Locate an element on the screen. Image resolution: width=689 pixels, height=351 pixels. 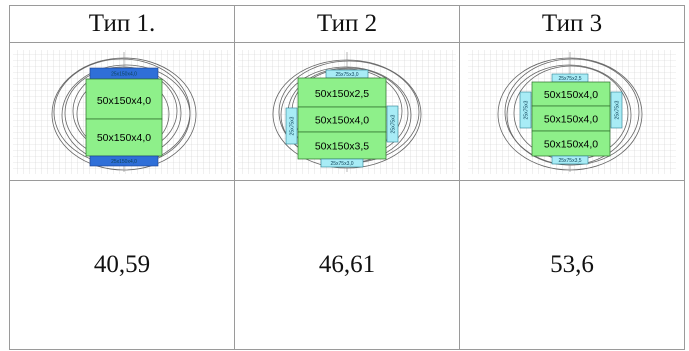
cyan-board-top-label: 25x75x2,5 is located at coordinates (569, 79).